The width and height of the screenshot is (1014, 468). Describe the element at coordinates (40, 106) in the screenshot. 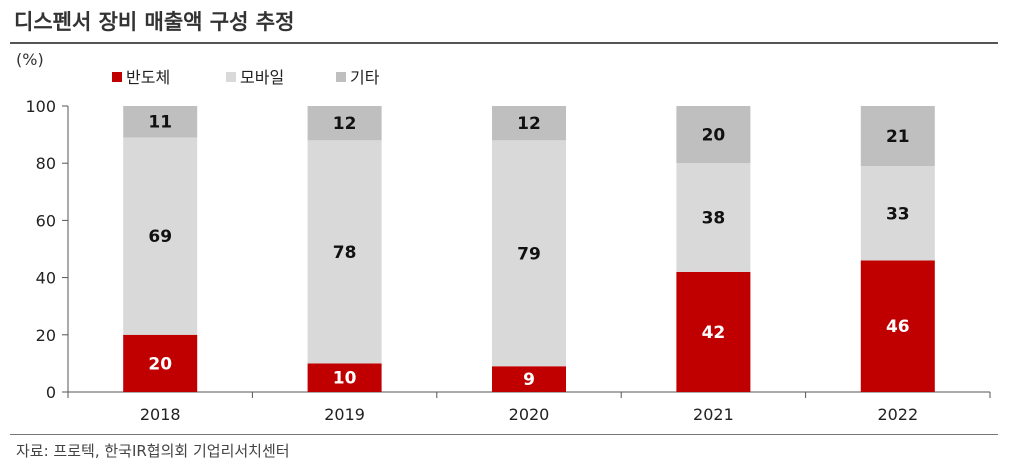

I see `y-tick-label: 100` at that location.